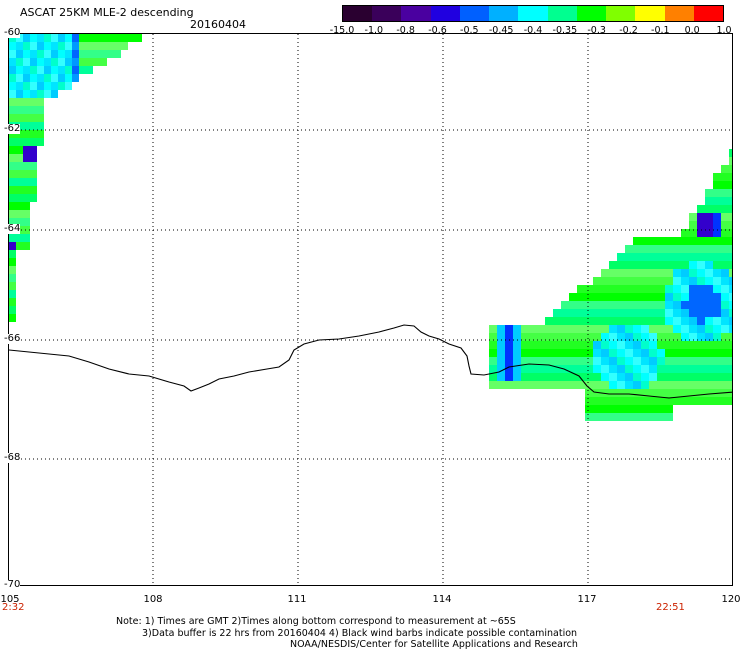  Describe the element at coordinates (12, 457) in the screenshot. I see `lat-label: -68` at that location.